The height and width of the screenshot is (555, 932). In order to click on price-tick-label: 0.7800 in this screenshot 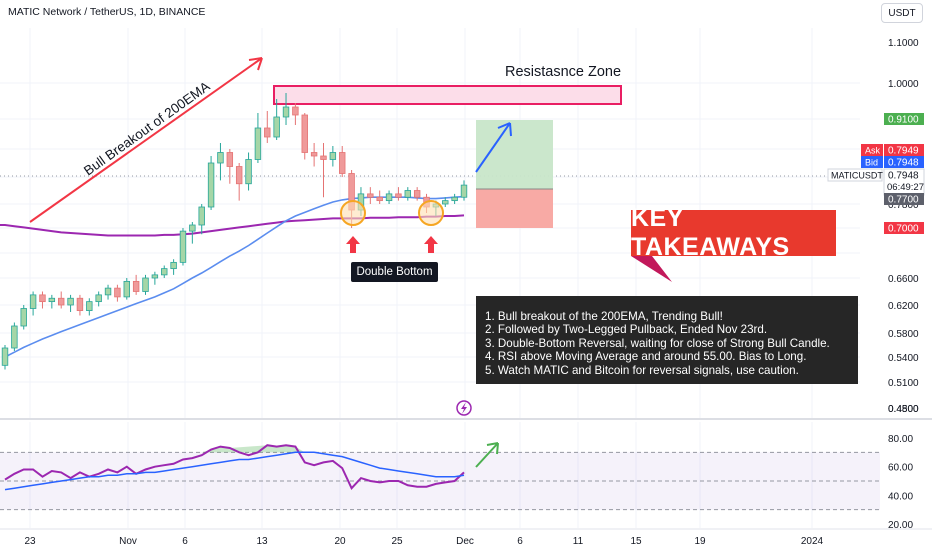, I will do `click(903, 205)`.